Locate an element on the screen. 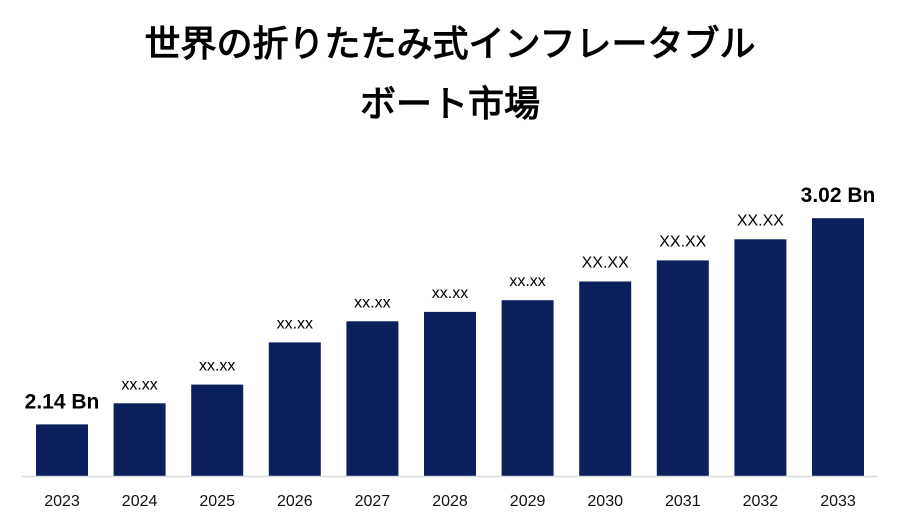  x-tick-label-2031: 2031 is located at coordinates (683, 501).